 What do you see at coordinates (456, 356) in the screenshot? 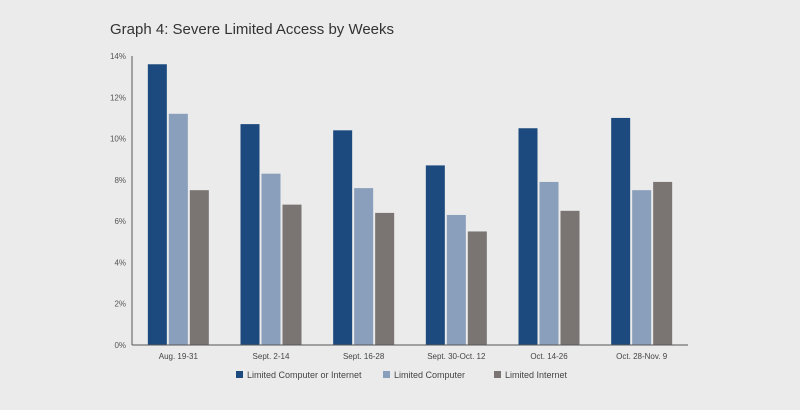
I see `x-tick-label: Sept. 30-Oct. 12` at bounding box center [456, 356].